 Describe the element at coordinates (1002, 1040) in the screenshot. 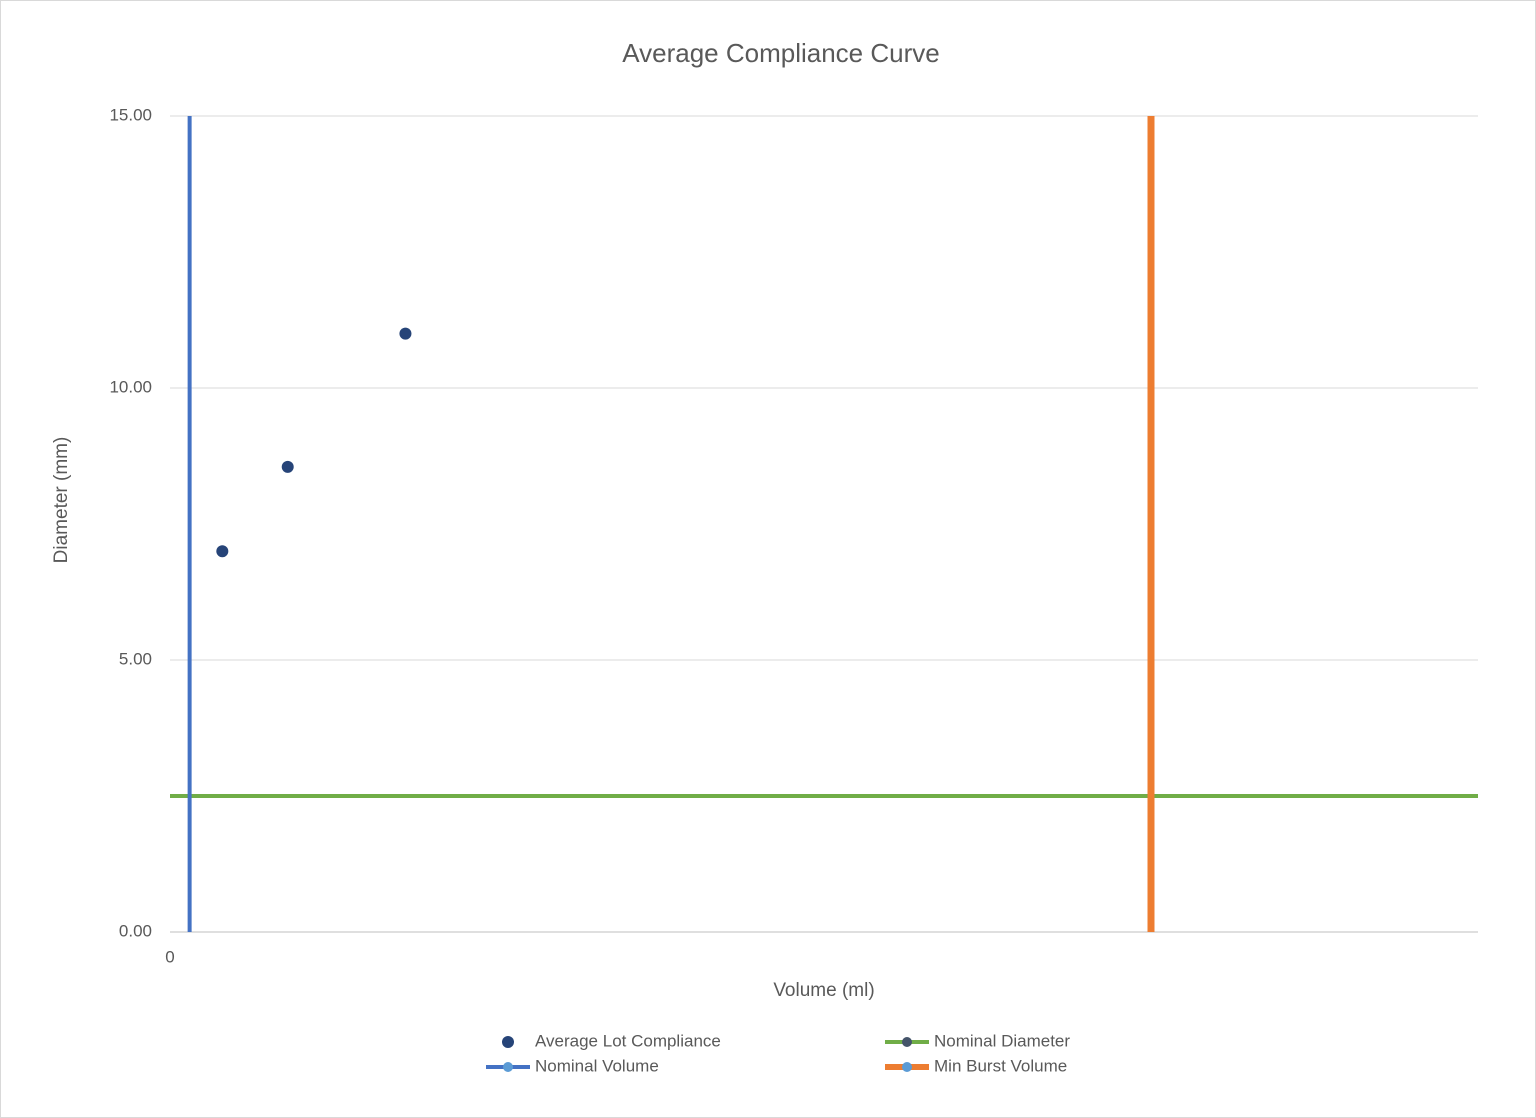

I see `legend-label: Nominal Diameter` at that location.